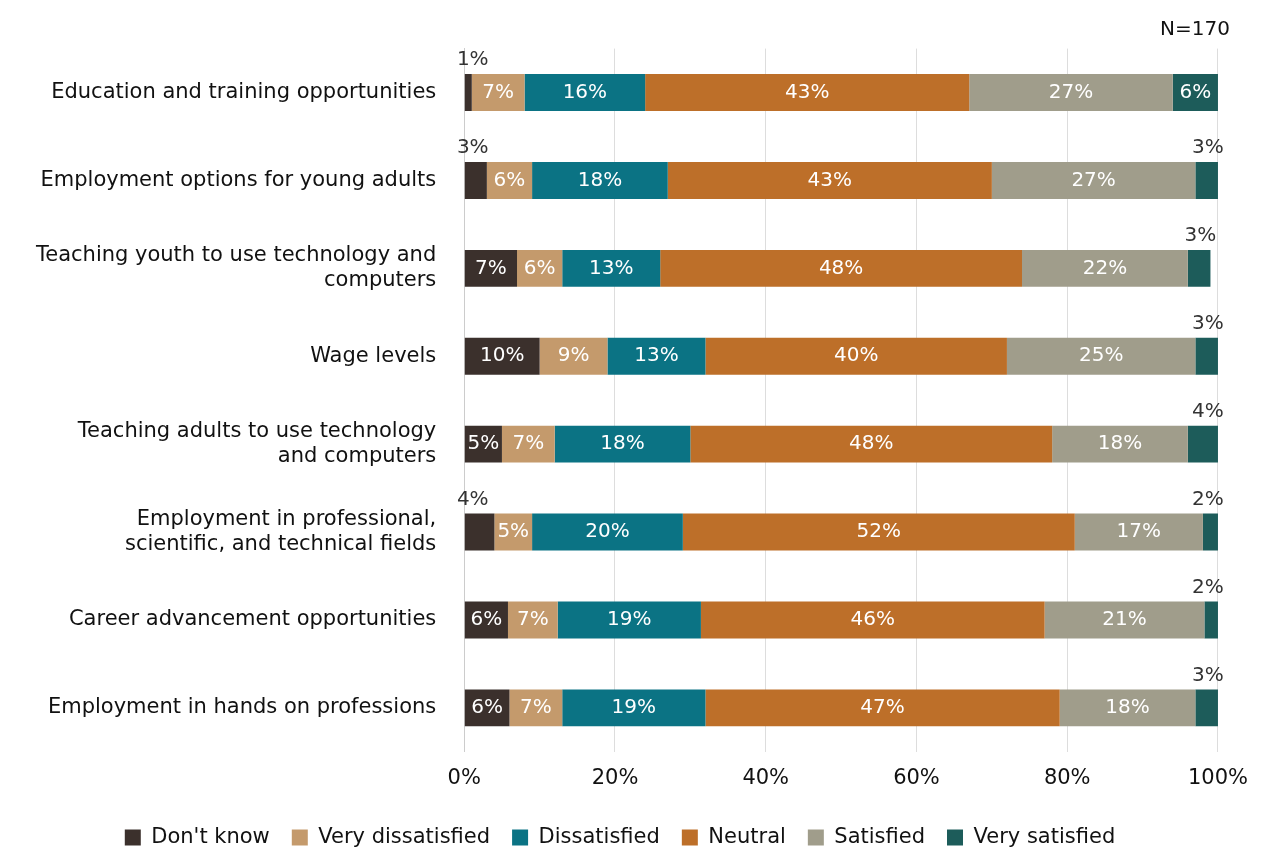  Describe the element at coordinates (585, 90) in the screenshot. I see `data-label: 16%` at that location.